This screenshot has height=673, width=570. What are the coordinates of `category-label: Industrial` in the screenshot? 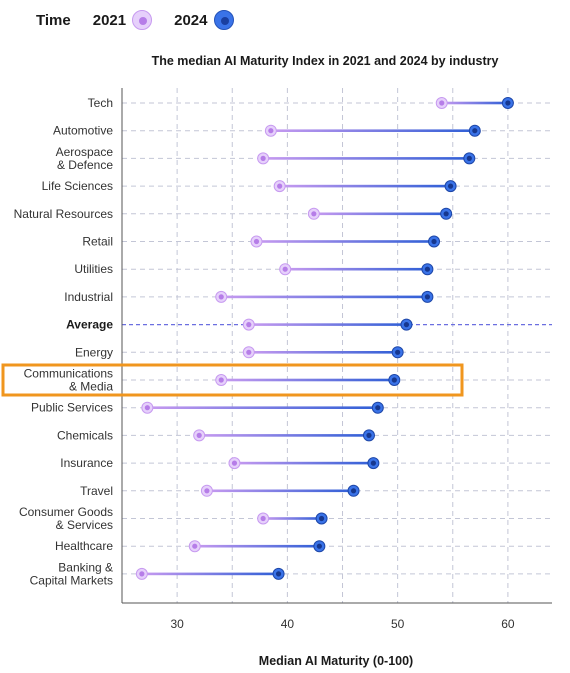 It's located at (88, 297).